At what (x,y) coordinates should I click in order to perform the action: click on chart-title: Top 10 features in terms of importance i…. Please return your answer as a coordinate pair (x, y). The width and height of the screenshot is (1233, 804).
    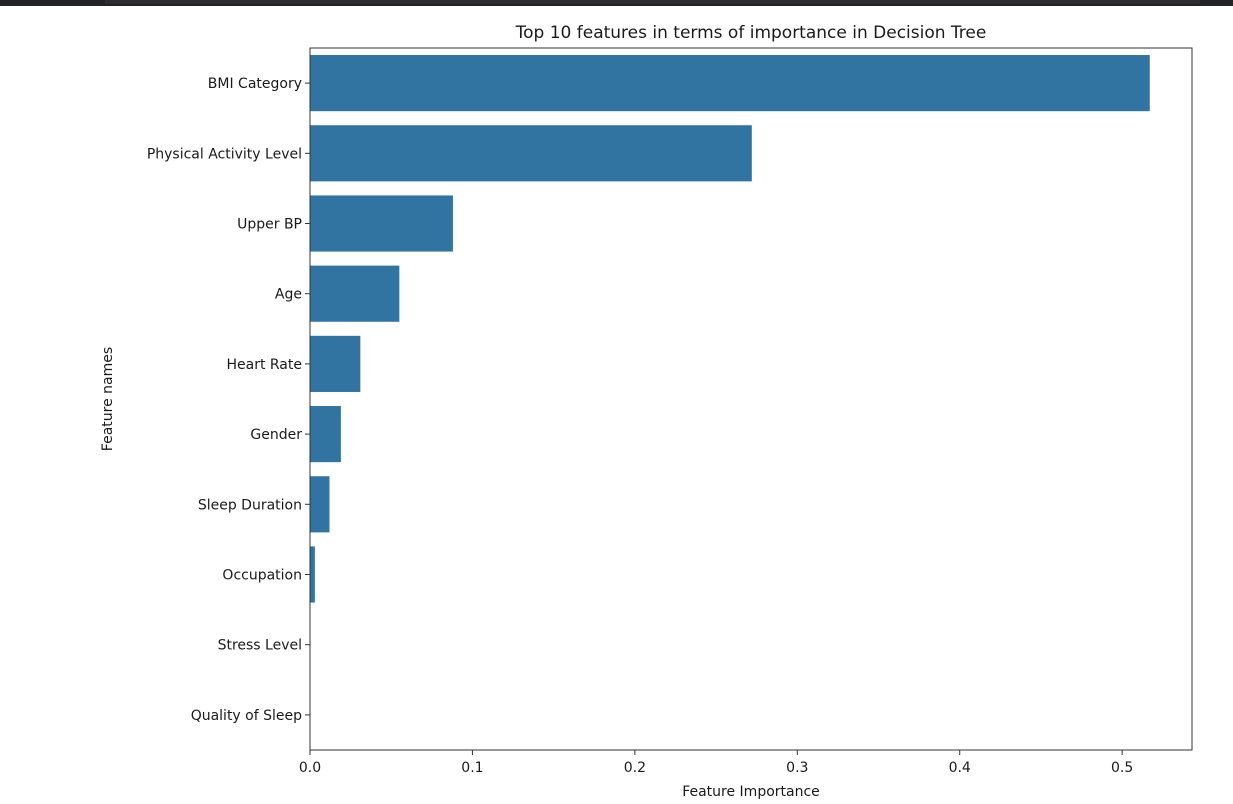
    Looking at the image, I should click on (751, 33).